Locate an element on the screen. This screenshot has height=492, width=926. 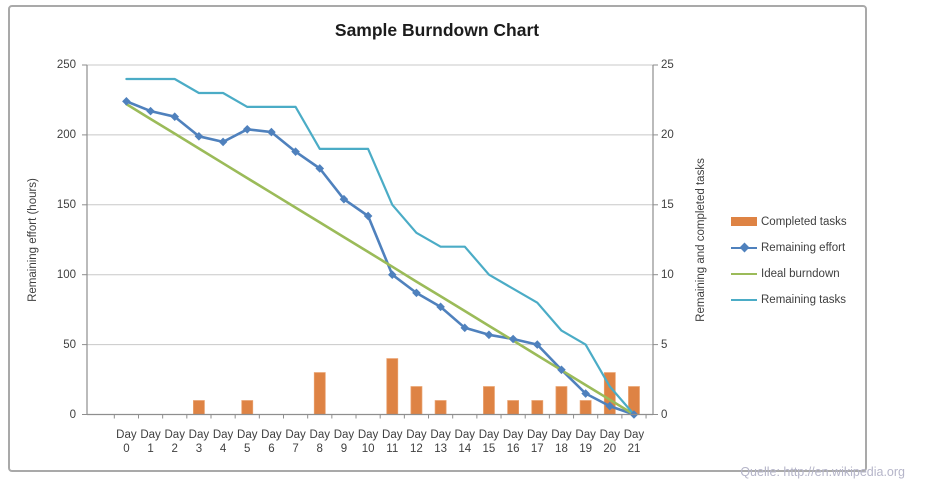
watermark-source-text: Quelle: http://en.wikipedia.org is located at coordinates (822, 472).